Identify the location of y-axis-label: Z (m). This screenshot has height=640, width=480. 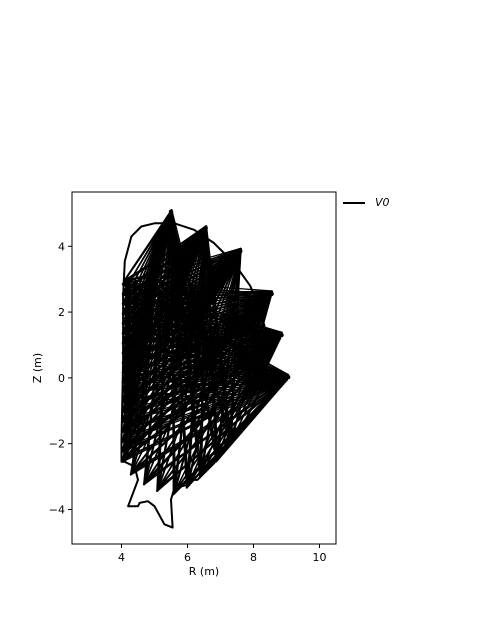
(37, 368).